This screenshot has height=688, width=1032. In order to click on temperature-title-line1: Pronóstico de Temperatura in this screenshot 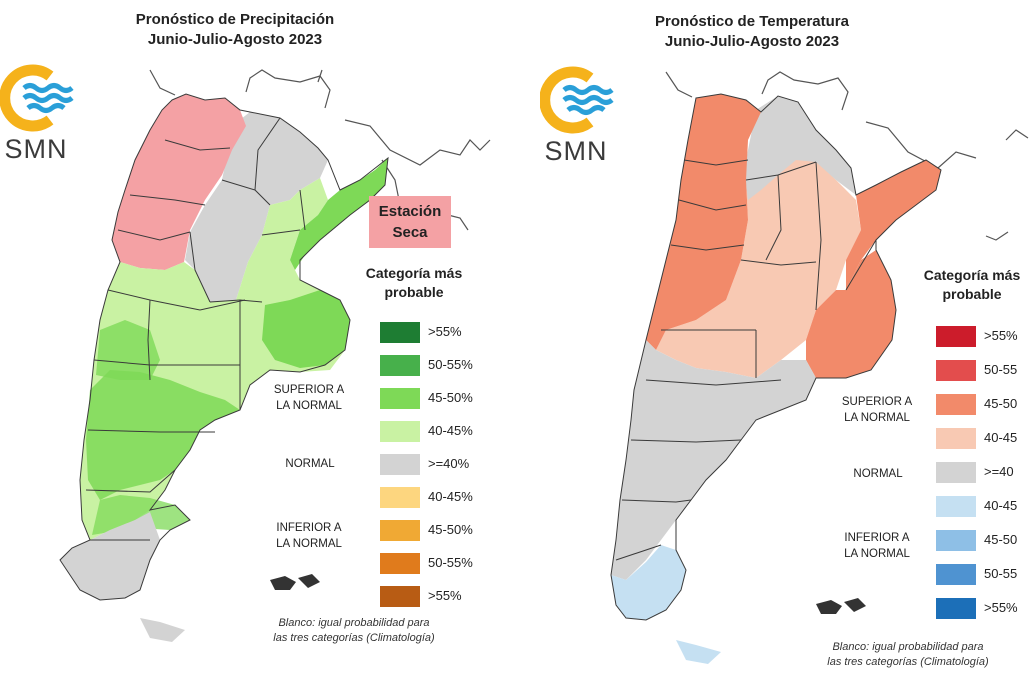, I will do `click(752, 21)`.